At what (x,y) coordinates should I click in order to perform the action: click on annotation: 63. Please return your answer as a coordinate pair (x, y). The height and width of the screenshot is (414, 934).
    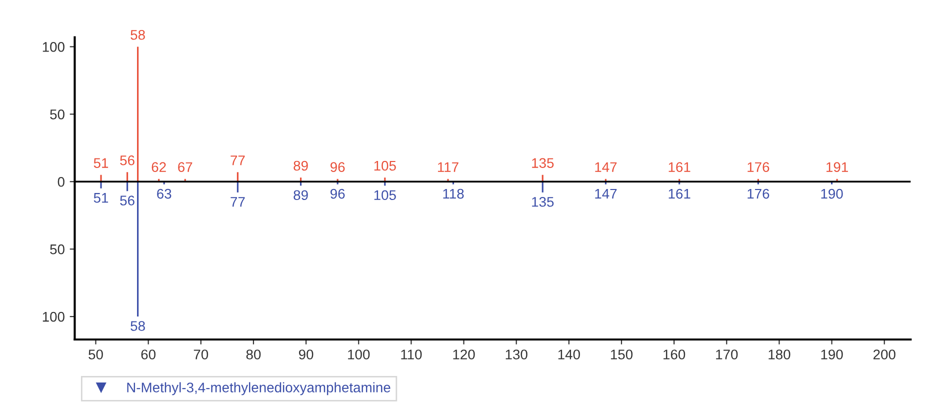
    Looking at the image, I should click on (164, 193).